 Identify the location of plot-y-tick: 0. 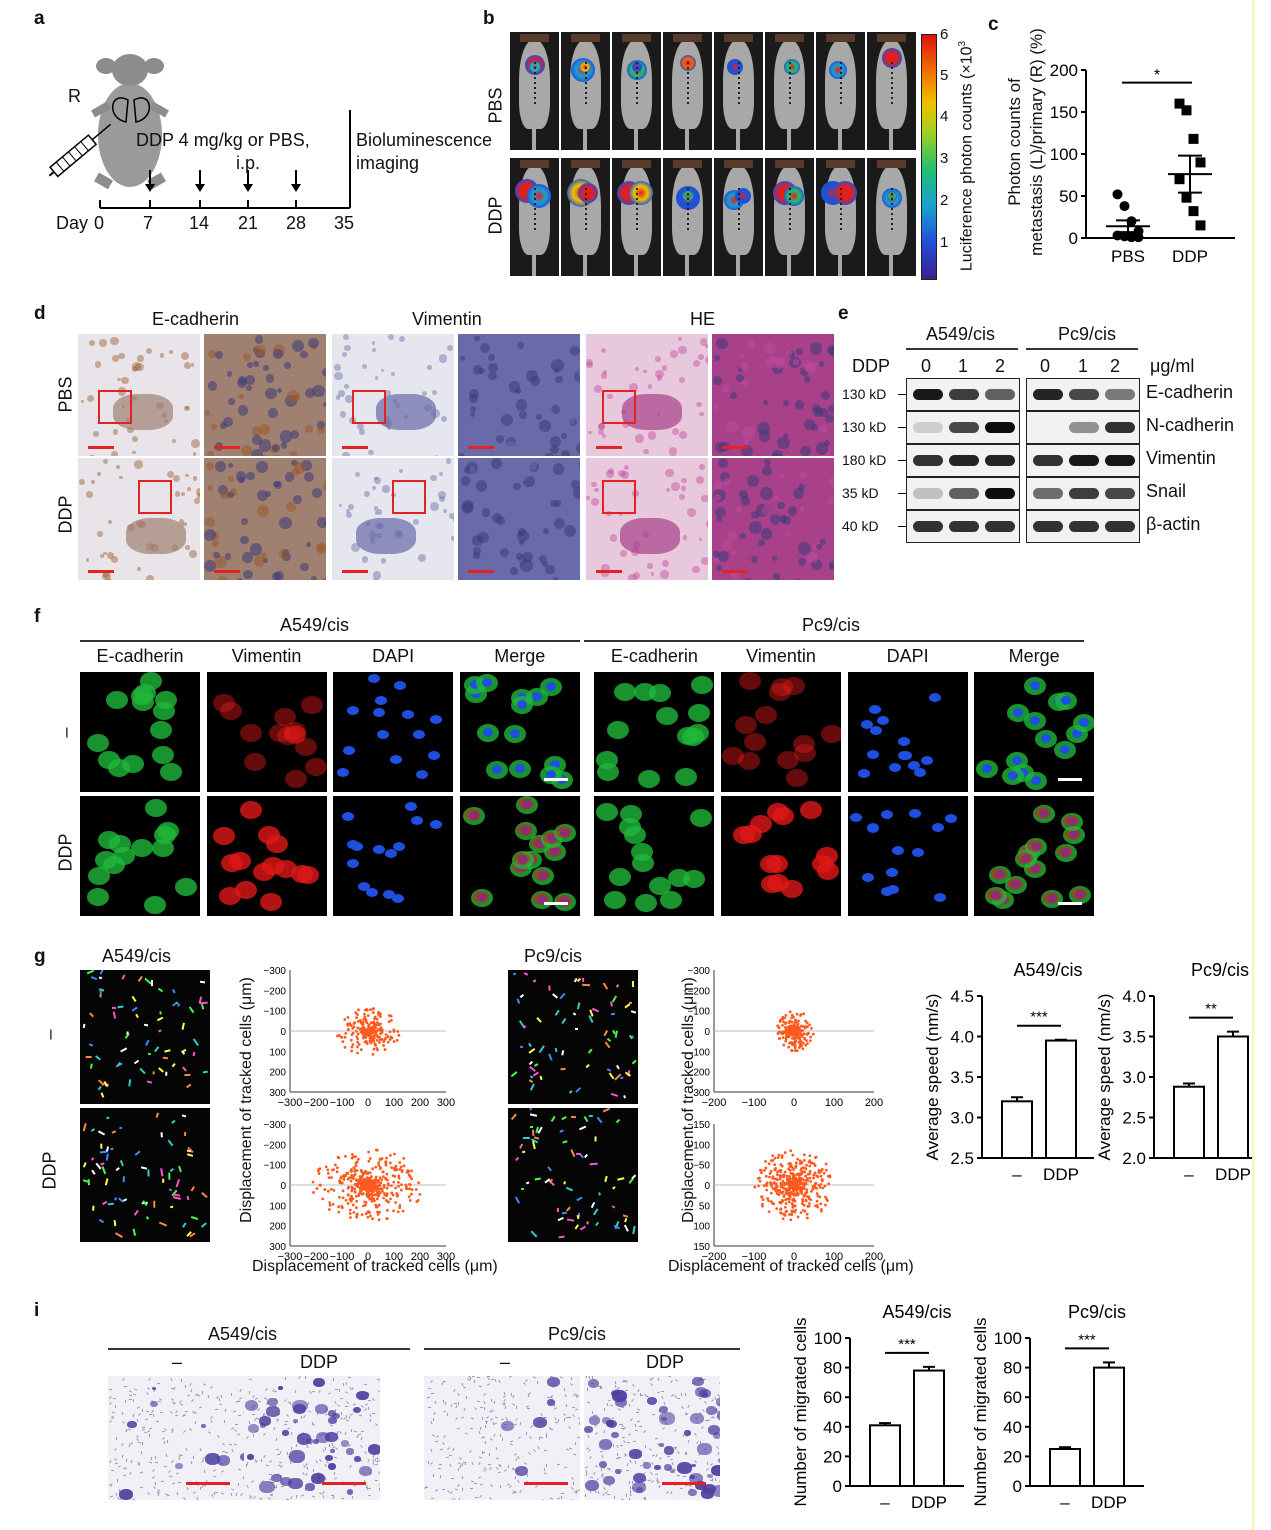
(707, 1186).